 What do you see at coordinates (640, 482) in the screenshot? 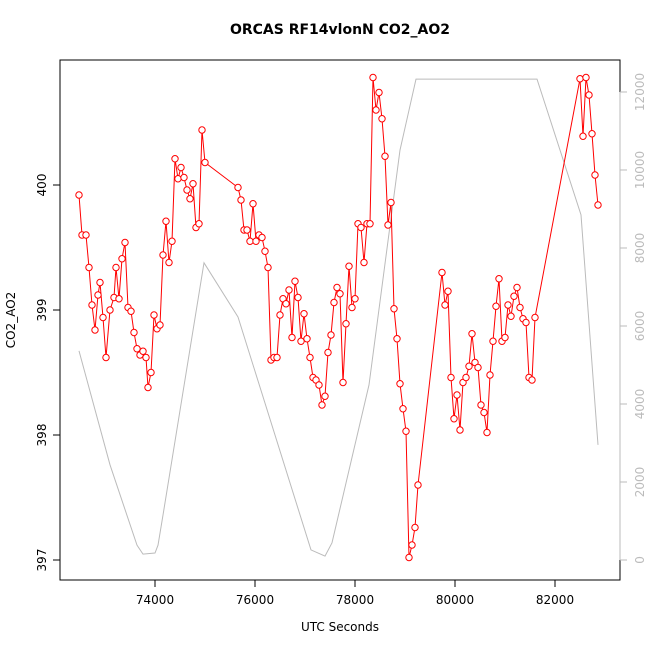
I see `y2-tick-label: 2000` at bounding box center [640, 482].